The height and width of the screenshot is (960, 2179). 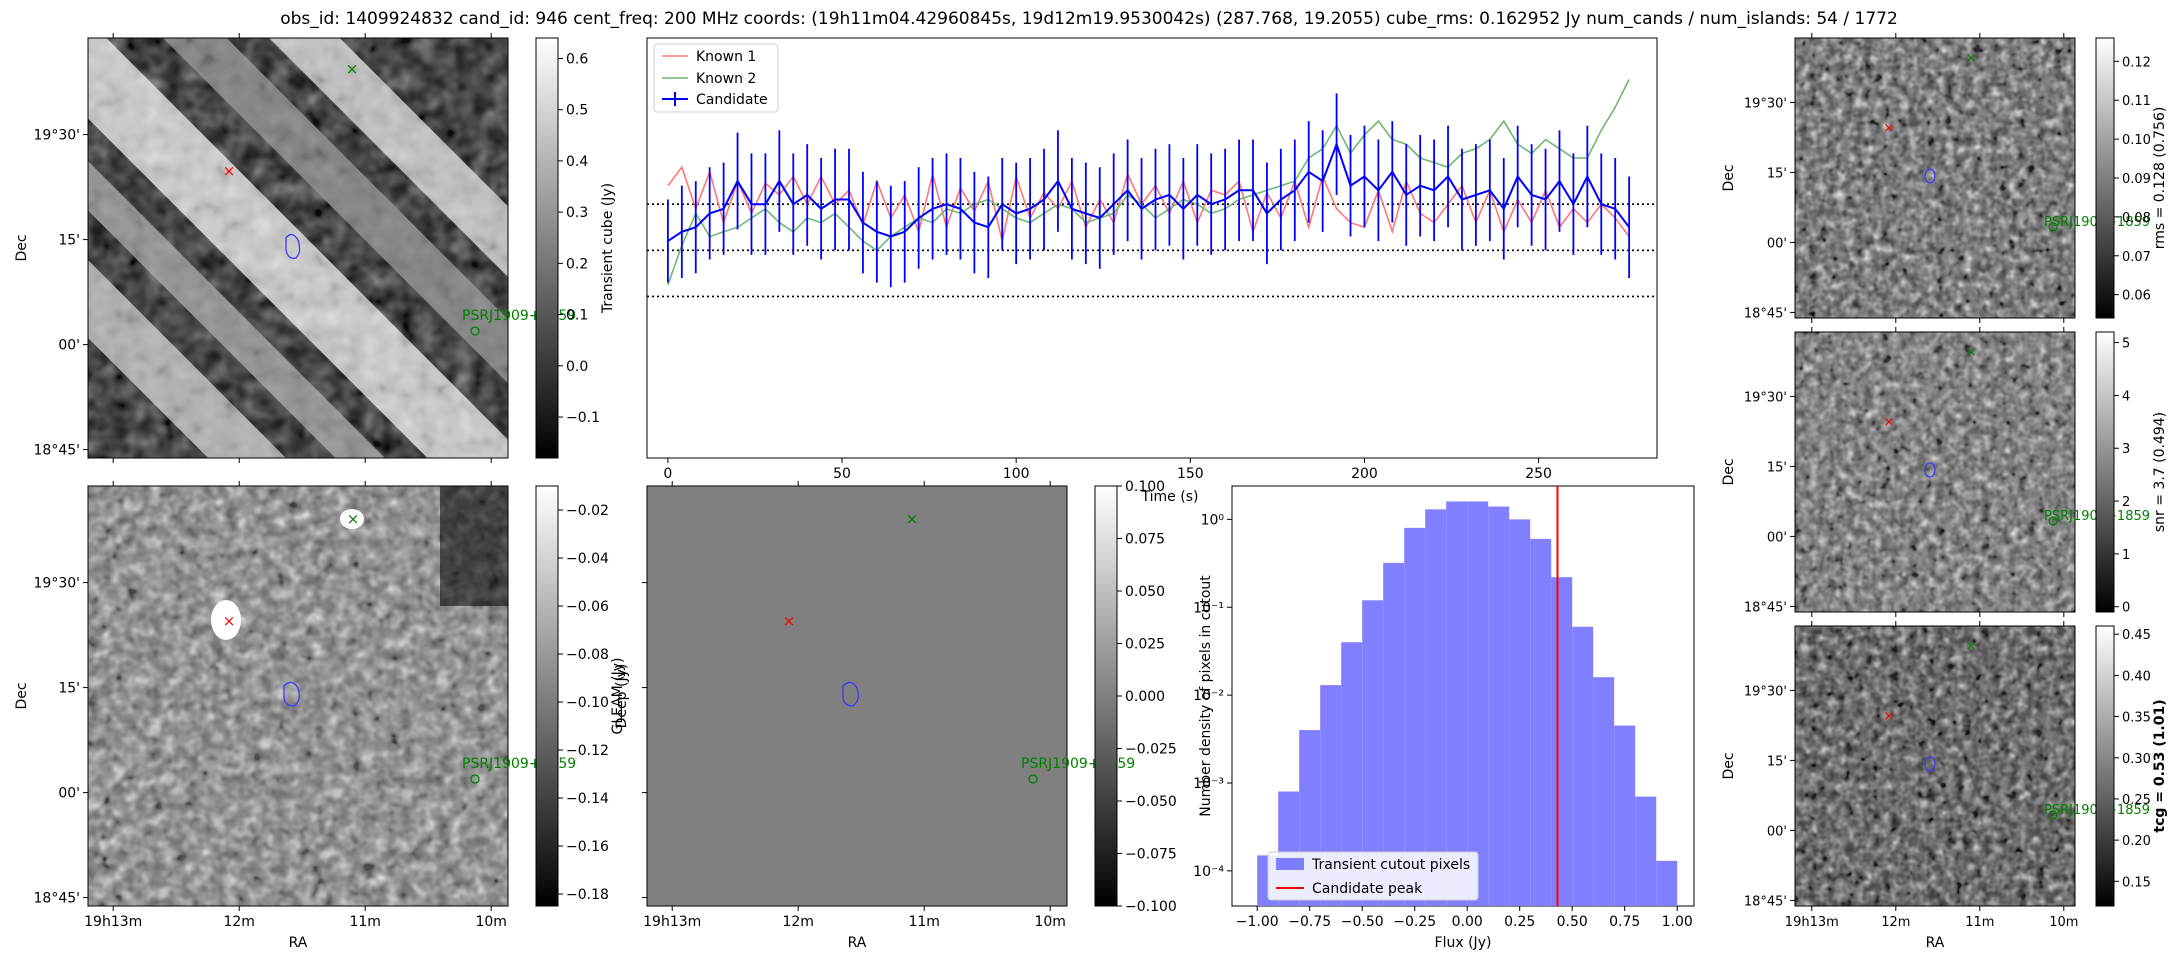 I want to click on colorbar-tick-label: 0.025, so click(x=1145, y=645).